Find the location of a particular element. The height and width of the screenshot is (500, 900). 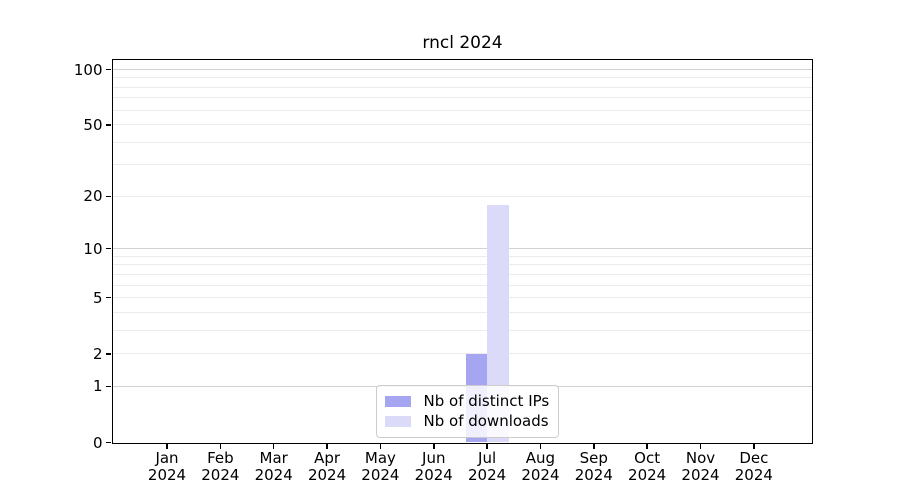

legend-label: Nb of downloads is located at coordinates (486, 420).